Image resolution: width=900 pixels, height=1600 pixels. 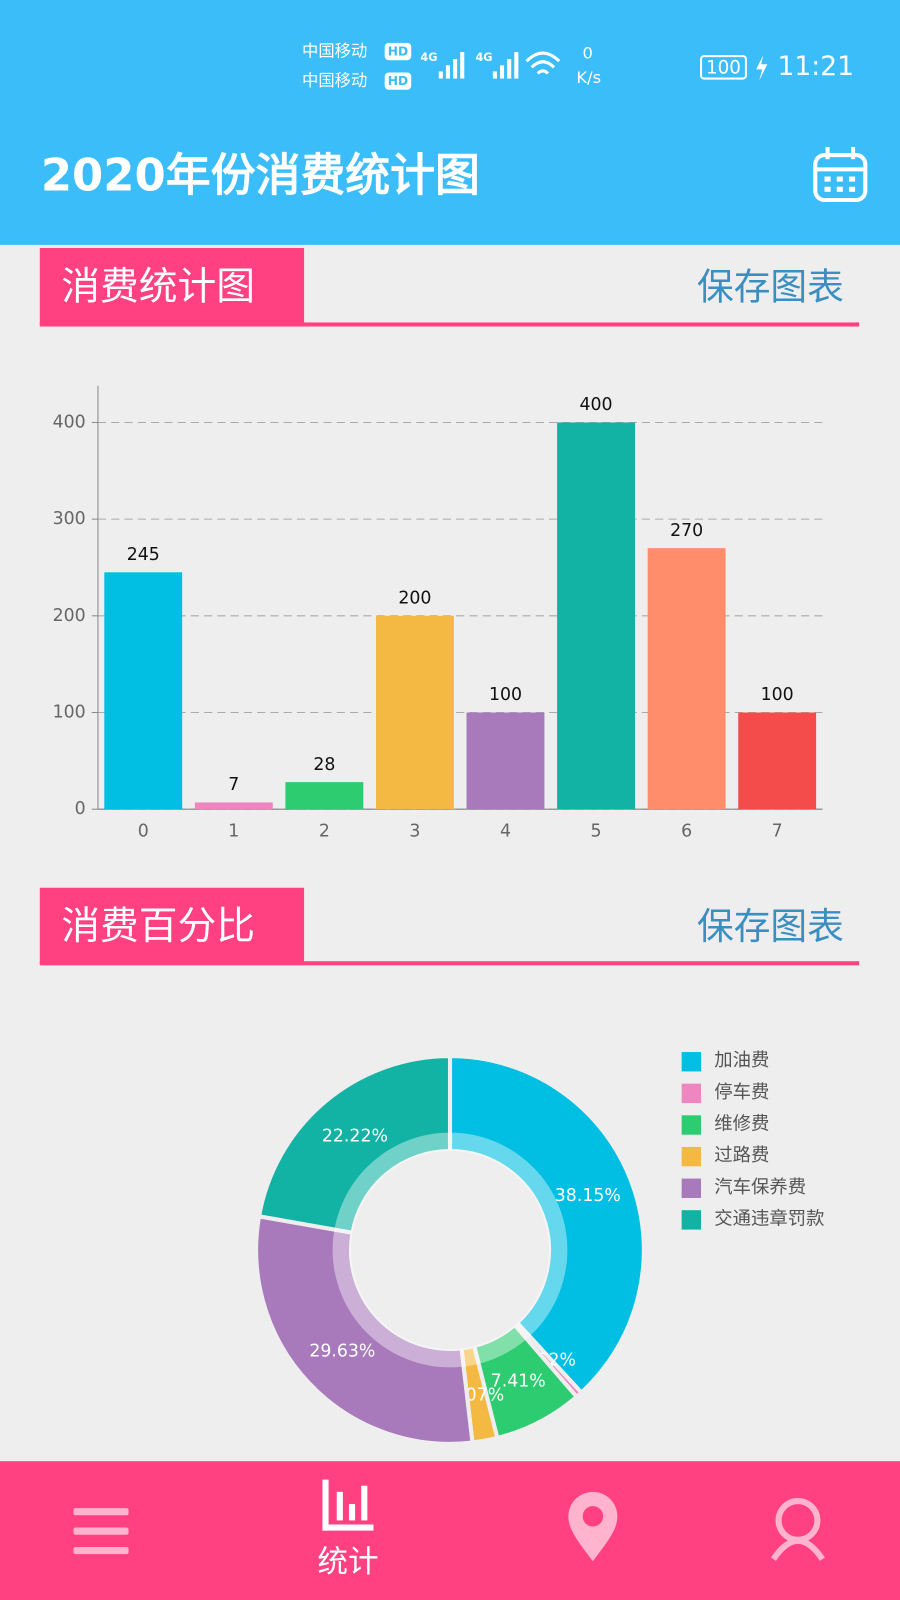 I want to click on battery-level: 100, so click(x=723, y=67).